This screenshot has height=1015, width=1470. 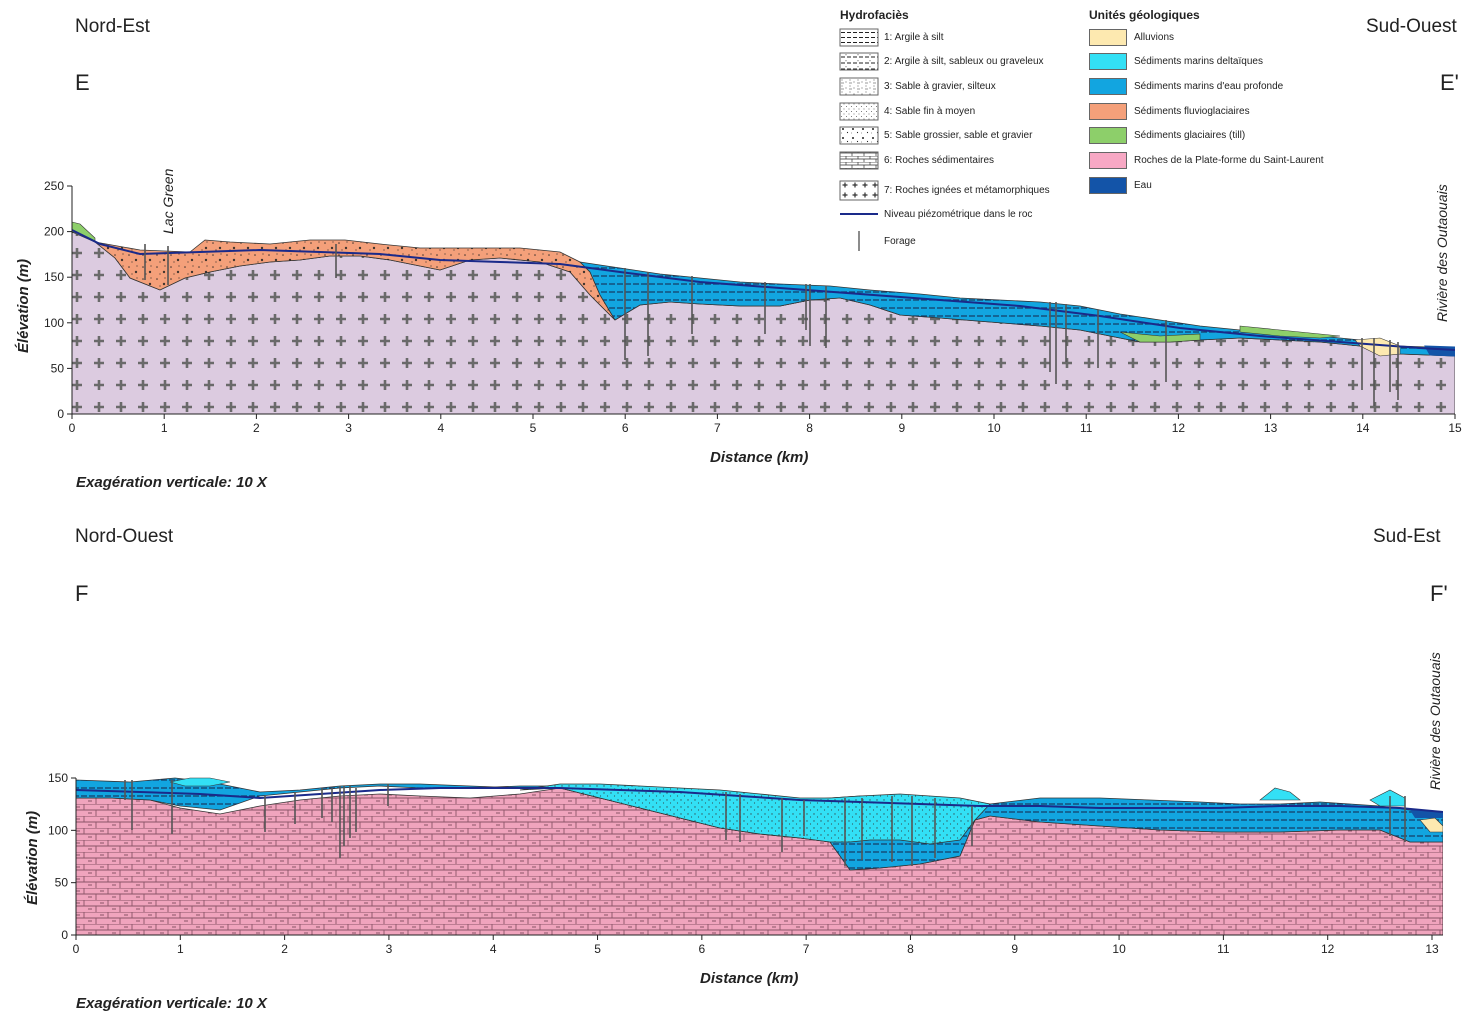 What do you see at coordinates (1144, 15) in the screenshot?
I see `legend-units-title: Unités géologiques` at bounding box center [1144, 15].